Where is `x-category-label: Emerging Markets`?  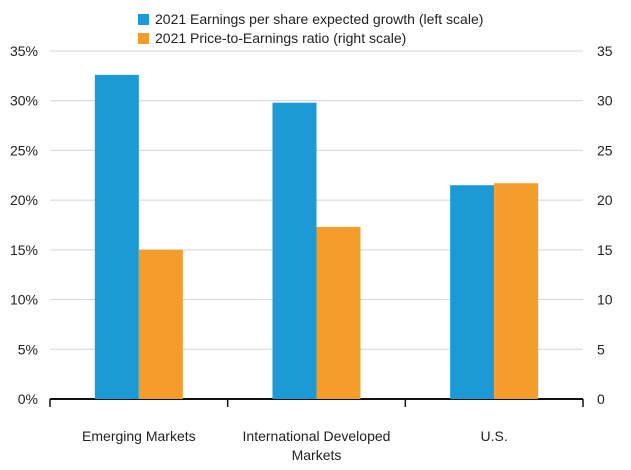
x-category-label: Emerging Markets is located at coordinates (139, 436).